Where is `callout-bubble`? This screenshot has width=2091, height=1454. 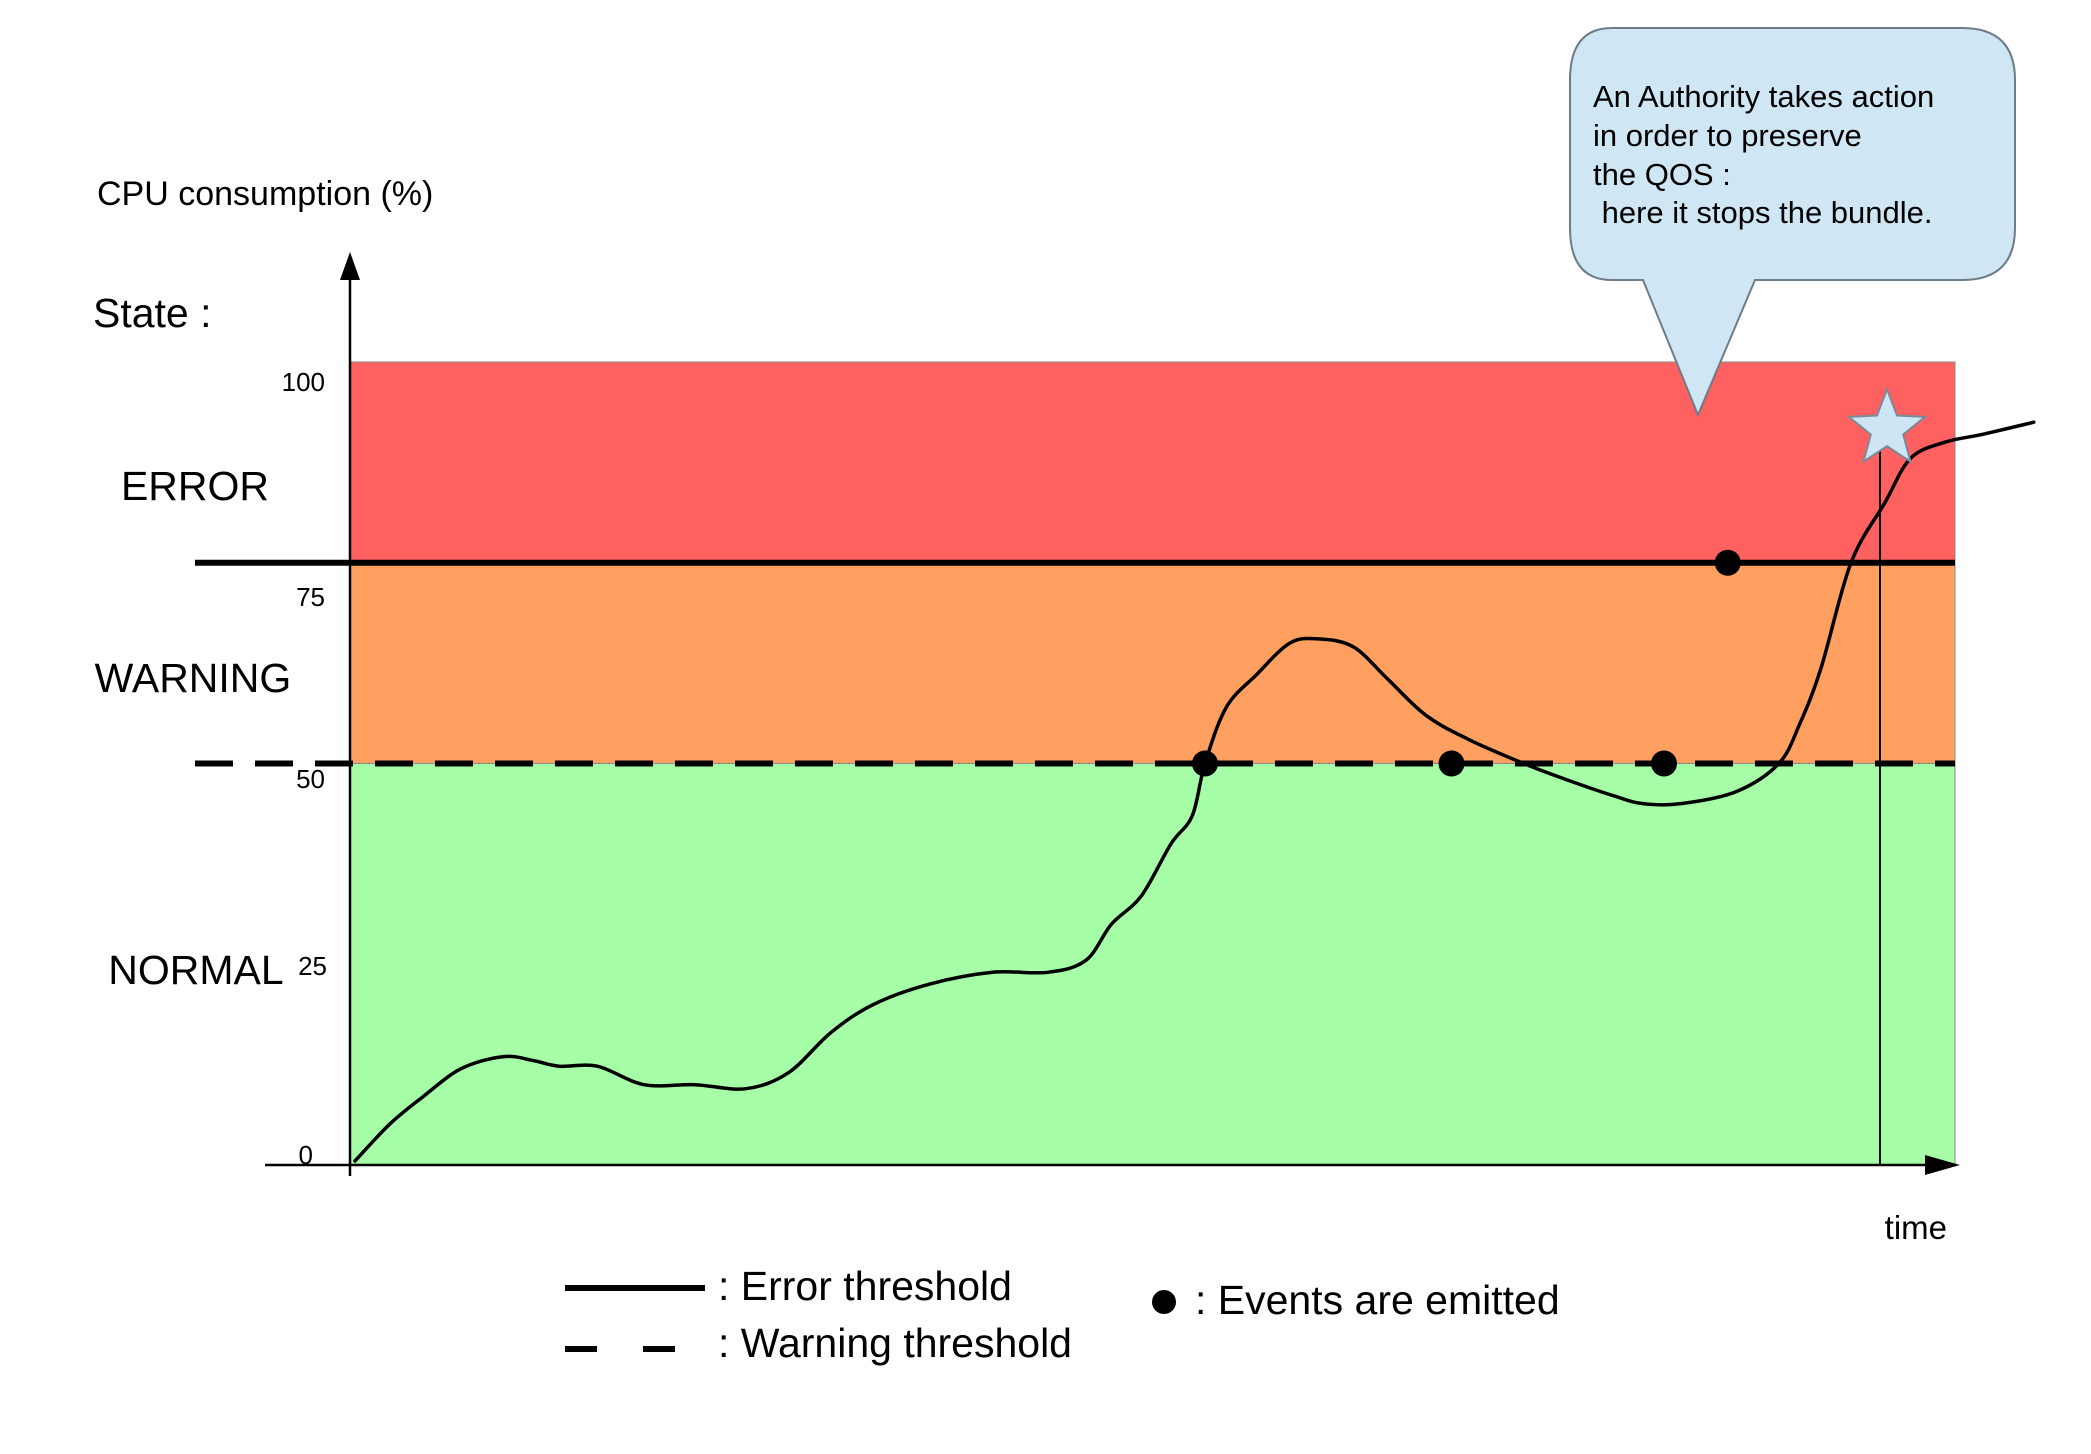 callout-bubble is located at coordinates (1792, 222).